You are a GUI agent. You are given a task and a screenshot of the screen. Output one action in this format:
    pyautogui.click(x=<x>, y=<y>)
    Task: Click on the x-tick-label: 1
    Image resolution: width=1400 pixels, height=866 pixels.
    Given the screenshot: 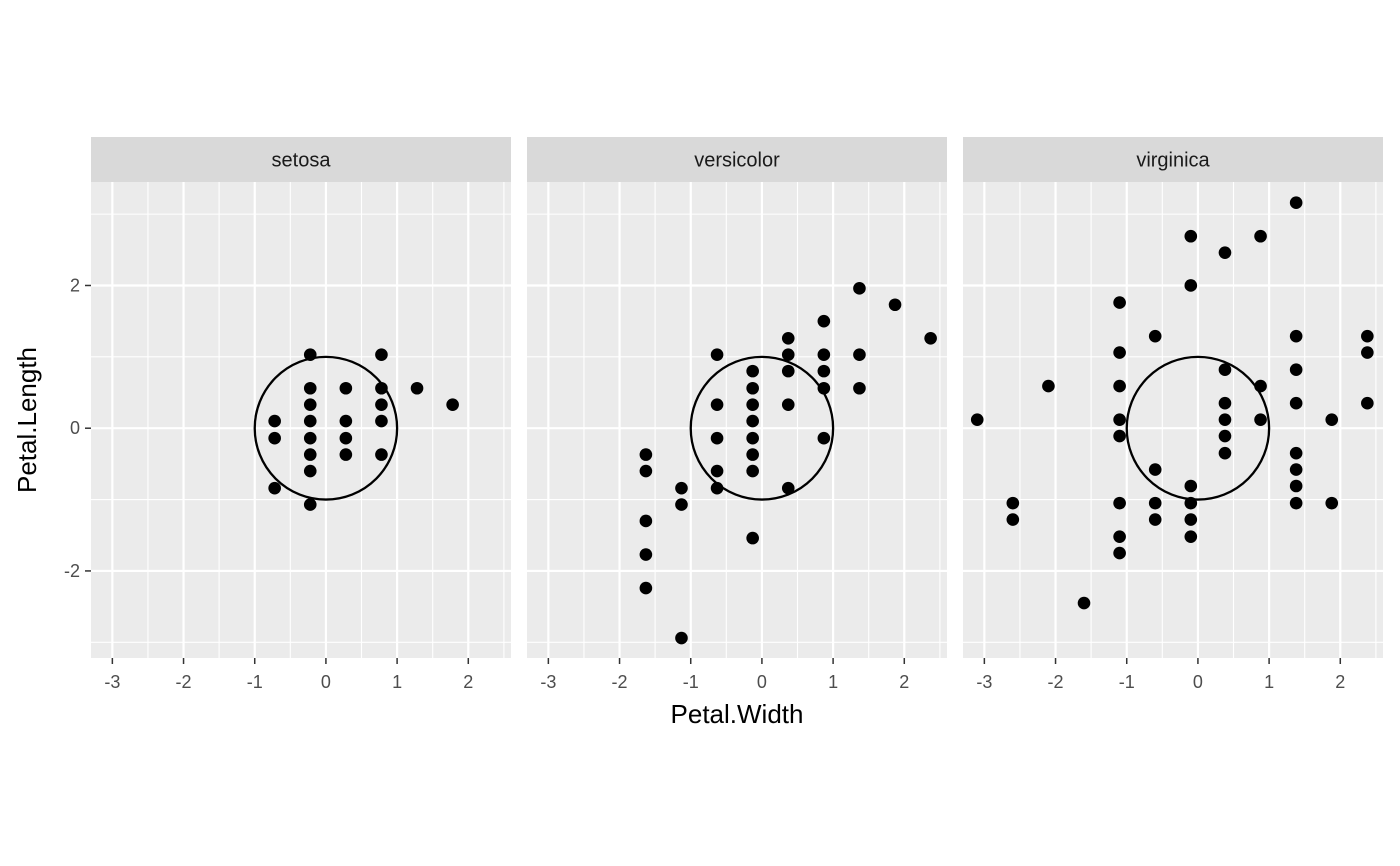 What is the action you would take?
    pyautogui.click(x=1269, y=682)
    